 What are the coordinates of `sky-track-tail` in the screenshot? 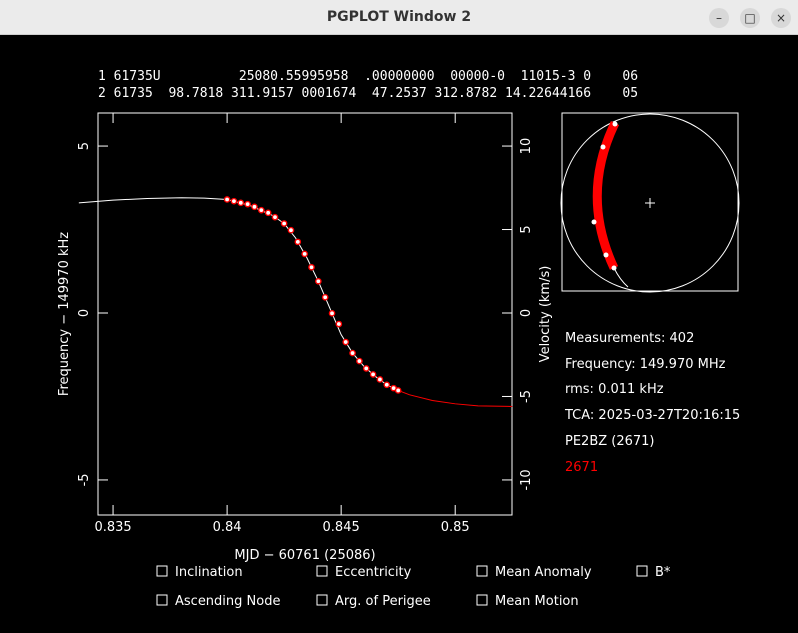 It's located at (621, 277).